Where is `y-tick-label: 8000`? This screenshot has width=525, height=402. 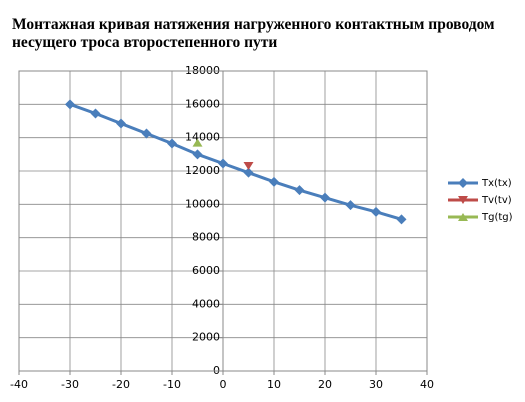
y-tick-label: 8000 is located at coordinates (206, 237).